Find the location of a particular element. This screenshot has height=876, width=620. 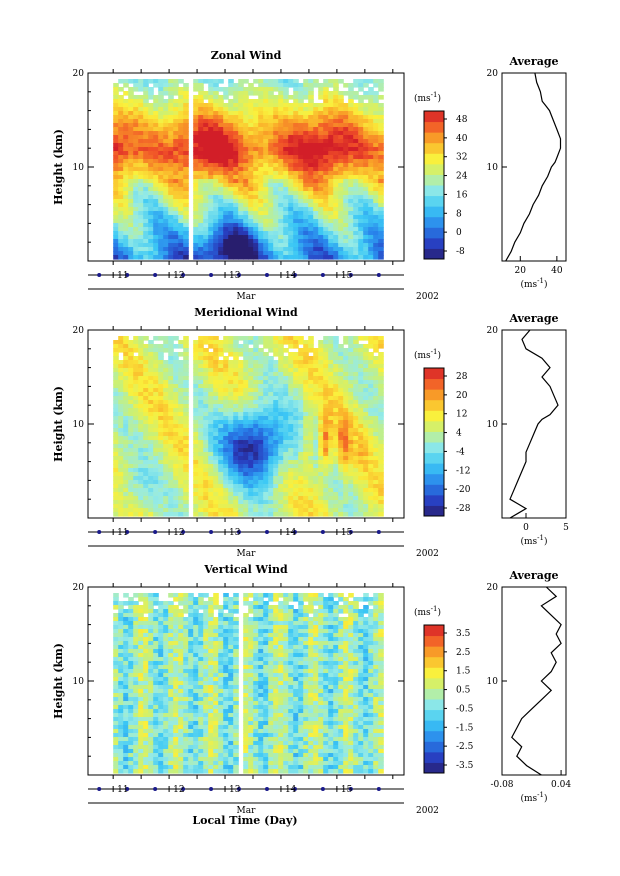

average-y-tick-label: 10 is located at coordinates (493, 168).